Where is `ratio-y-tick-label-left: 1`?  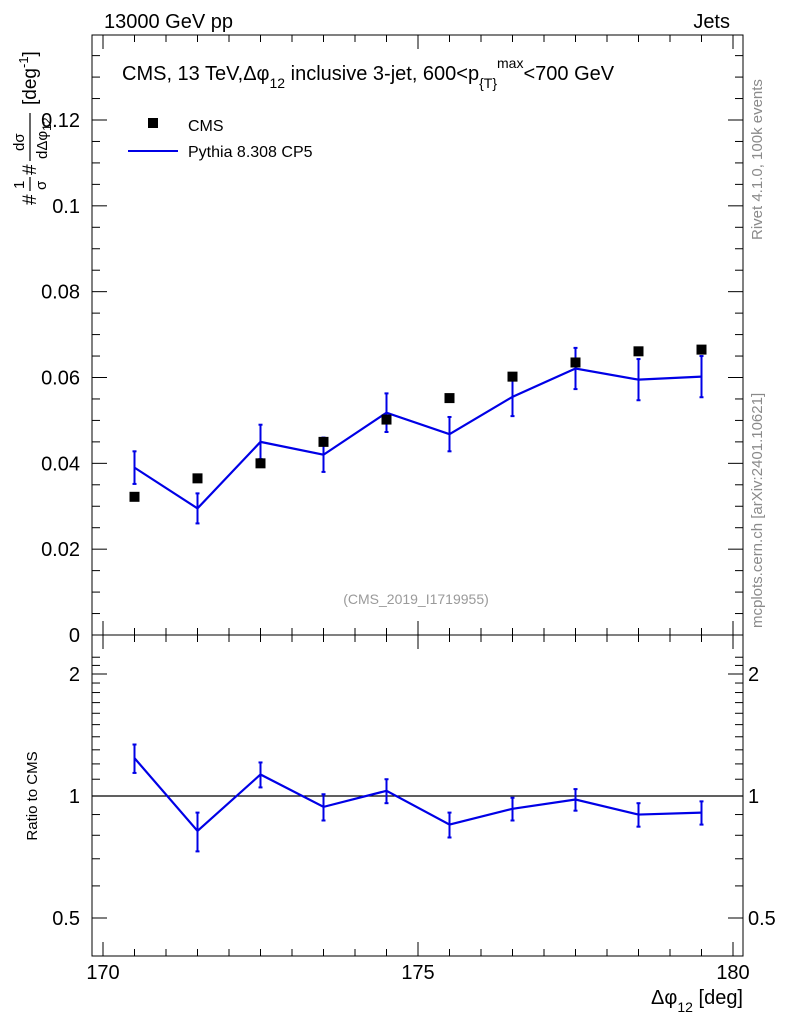 ratio-y-tick-label-left: 1 is located at coordinates (74, 797).